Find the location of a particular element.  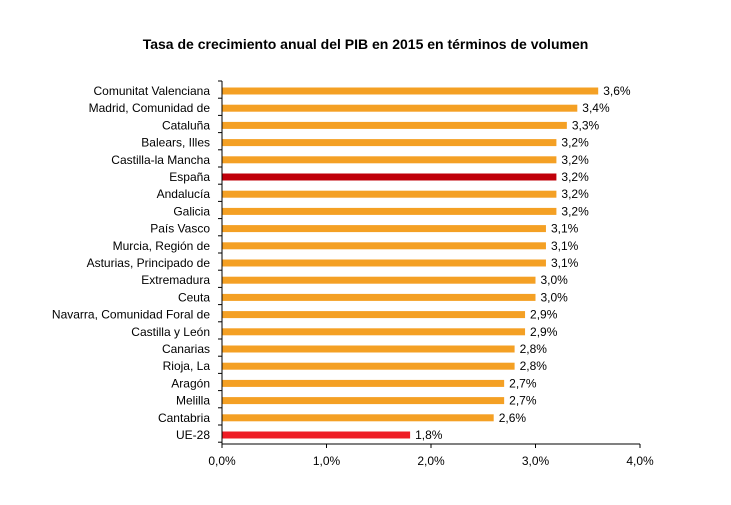

category-label: Cataluña is located at coordinates (186, 125).